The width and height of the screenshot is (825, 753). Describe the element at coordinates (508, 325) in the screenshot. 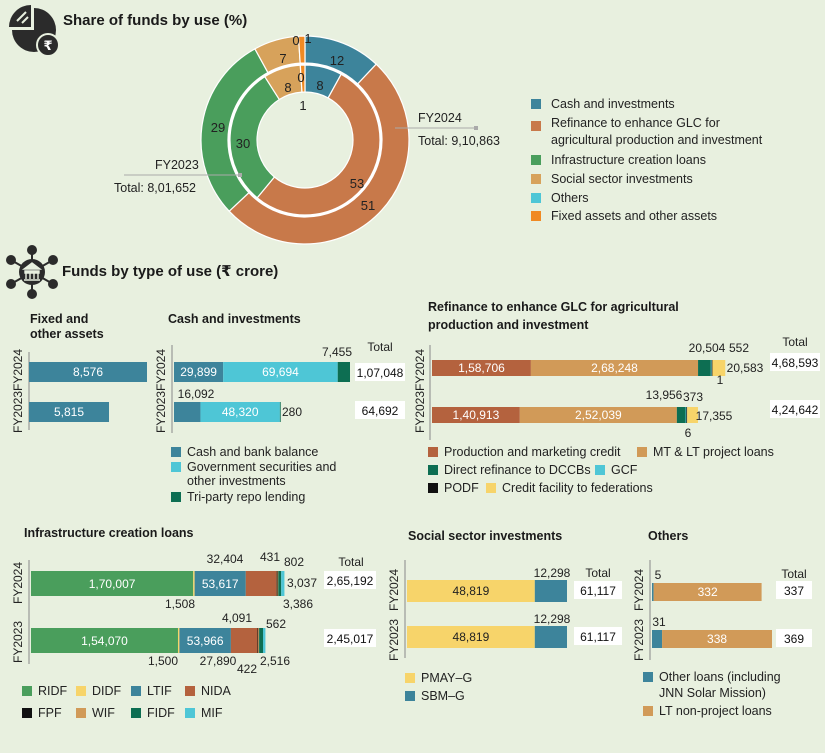

I see `refinance-title: production and investment` at that location.